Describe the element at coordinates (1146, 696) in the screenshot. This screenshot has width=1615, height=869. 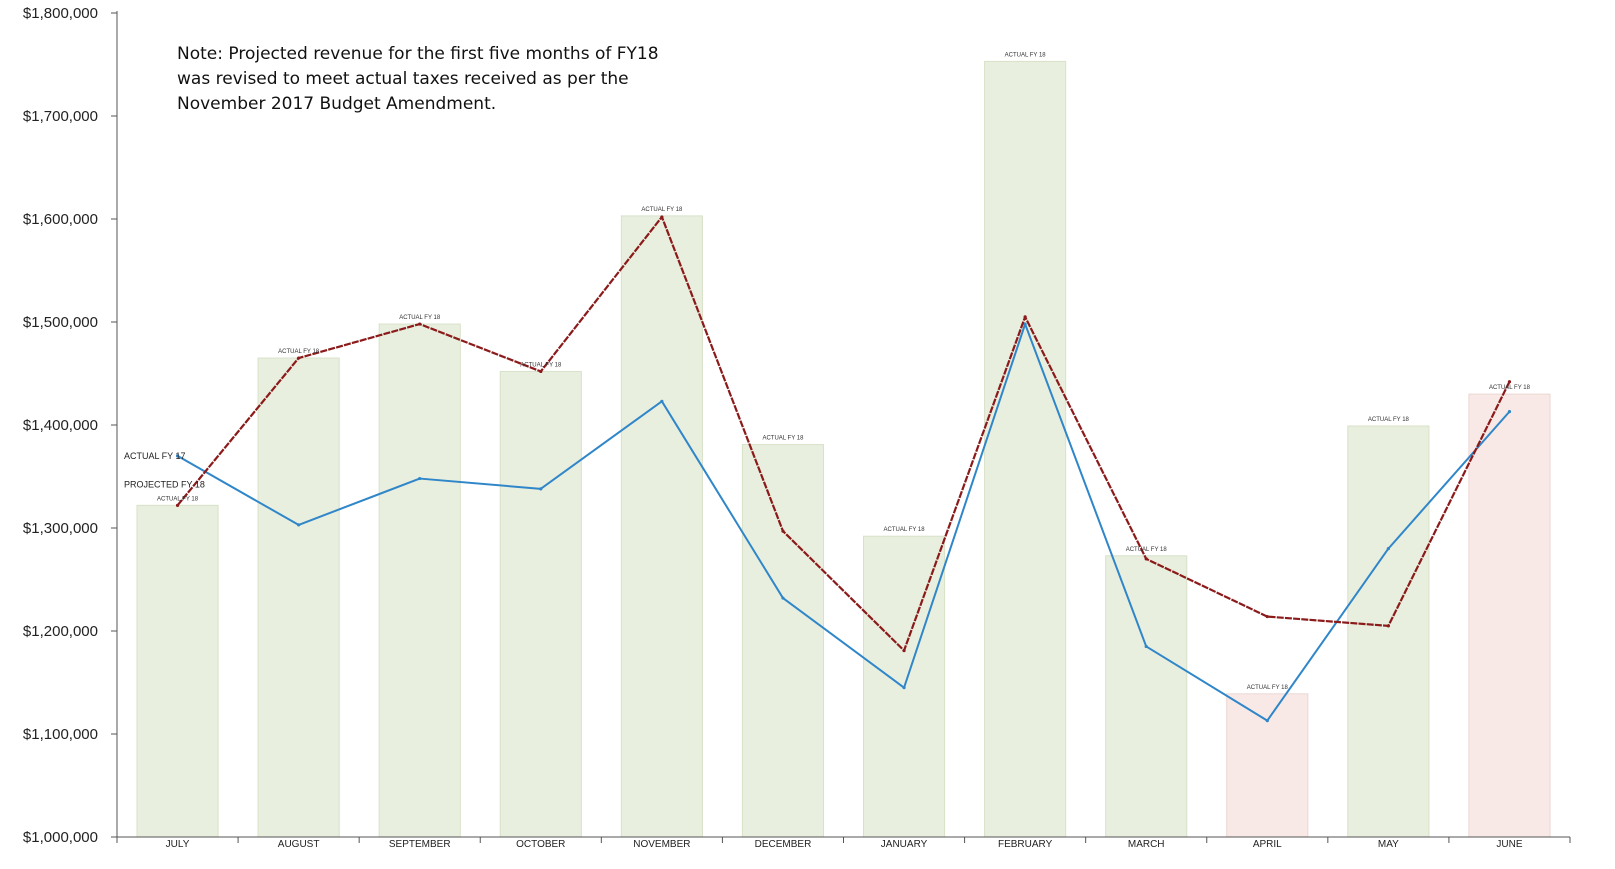
I see `bar-march` at that location.